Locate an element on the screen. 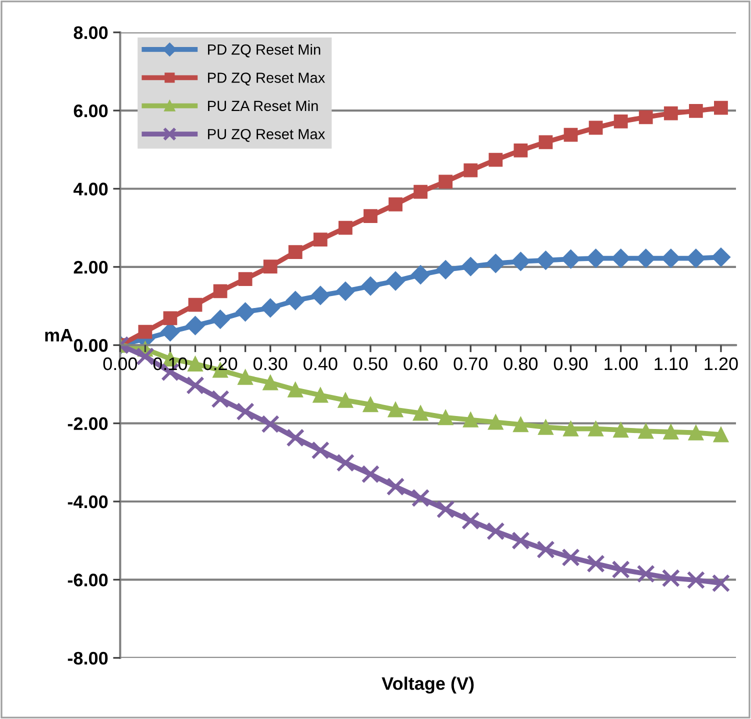 Image resolution: width=751 pixels, height=719 pixels. y-tick-label: 2.00 is located at coordinates (91, 267).